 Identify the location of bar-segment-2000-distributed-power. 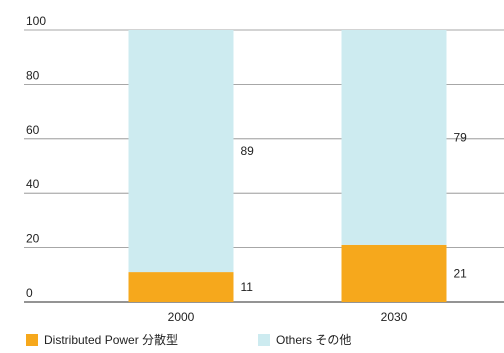
(181, 287).